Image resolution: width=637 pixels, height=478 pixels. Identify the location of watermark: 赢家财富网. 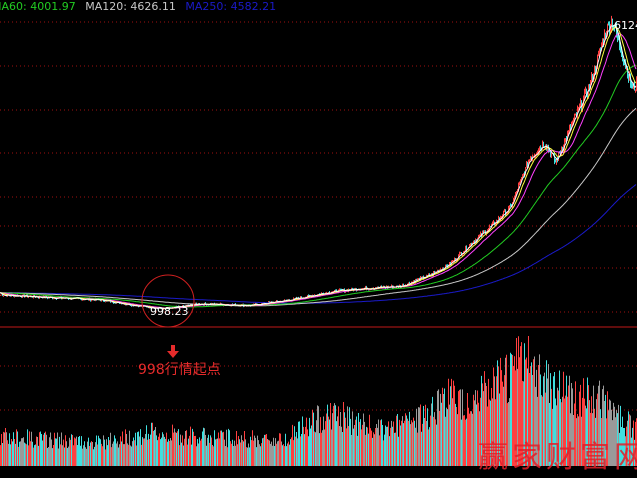
(557, 457).